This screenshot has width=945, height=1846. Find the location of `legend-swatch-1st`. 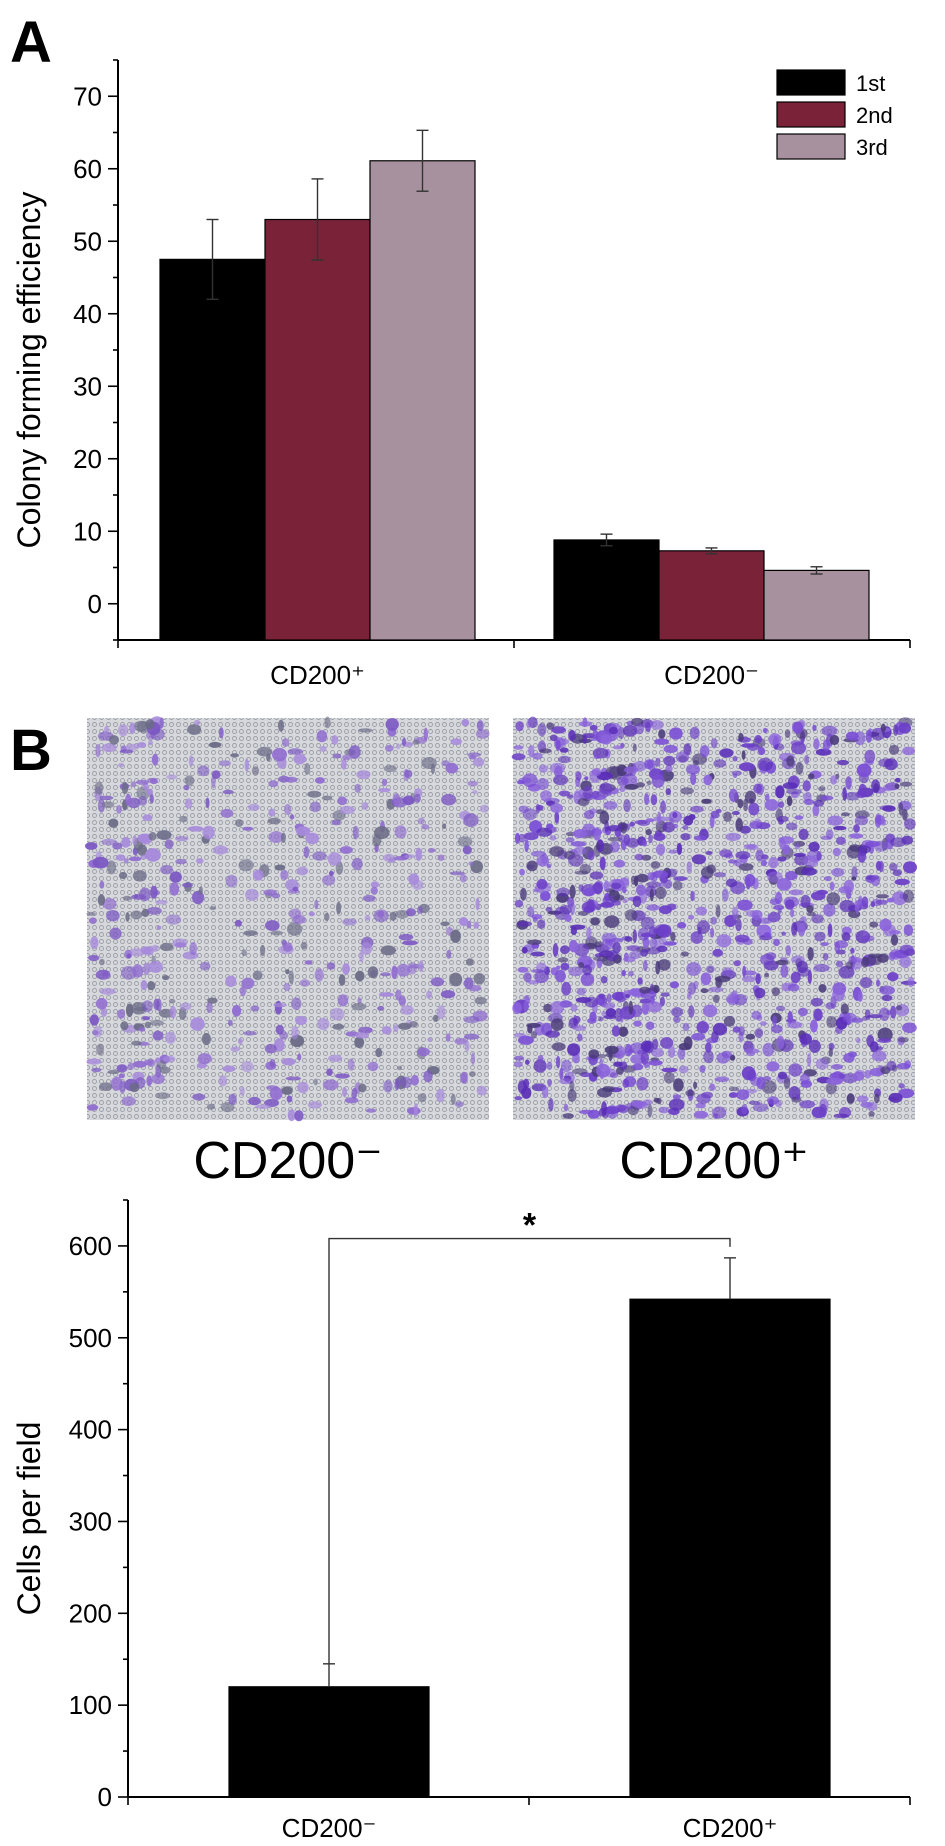

legend-swatch-1st is located at coordinates (811, 82).